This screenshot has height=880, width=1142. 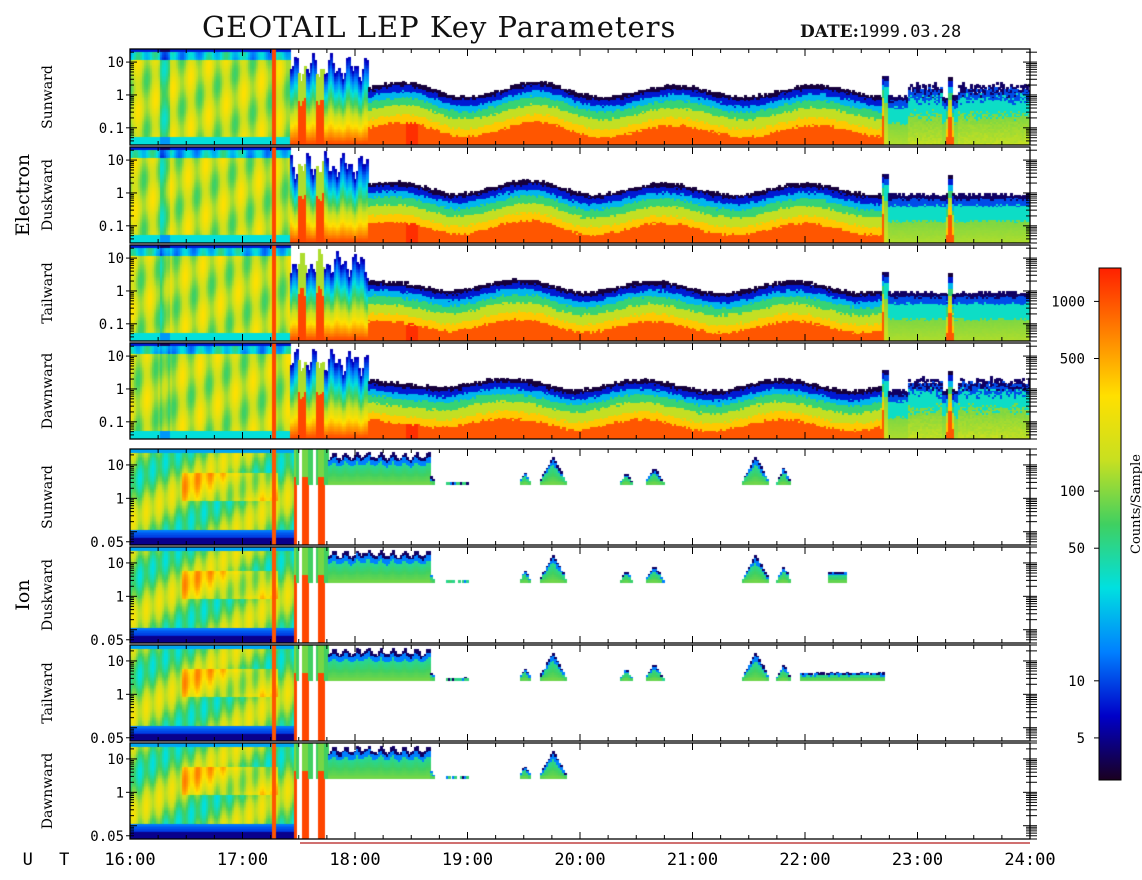 I want to click on date-label: DATE:, so click(x=829, y=32).